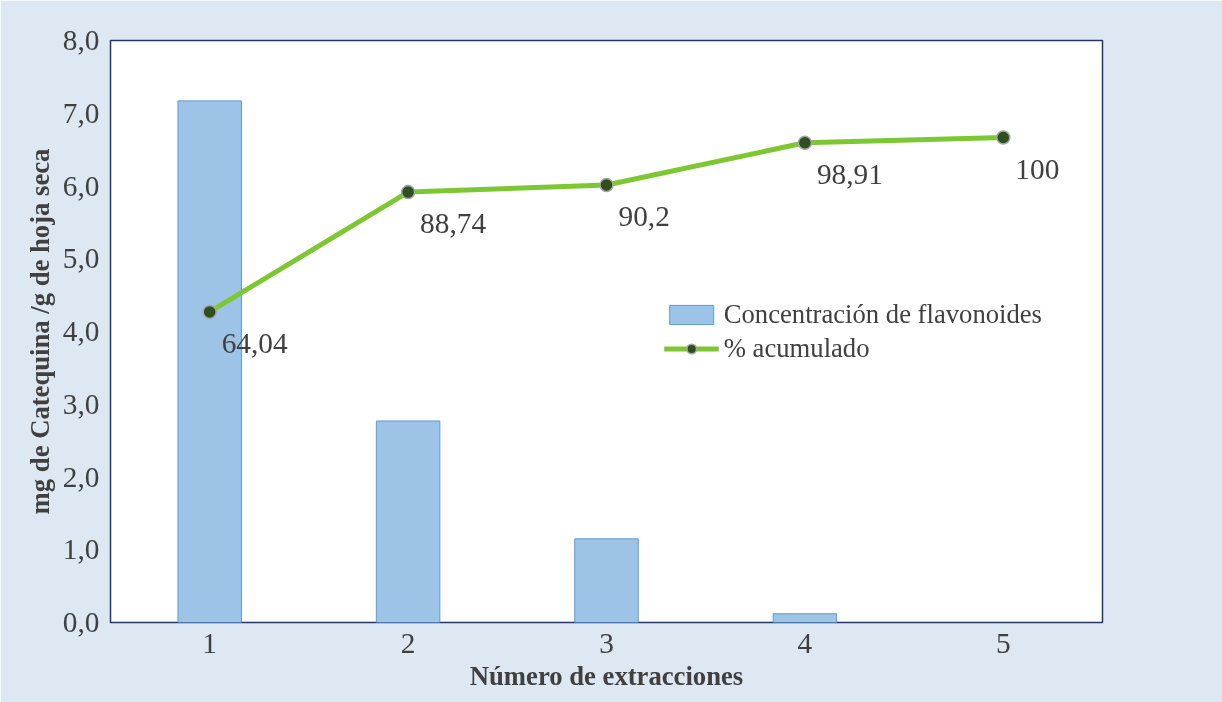 The width and height of the screenshot is (1222, 702). What do you see at coordinates (81, 40) in the screenshot?
I see `y-tick-label: 8,0` at bounding box center [81, 40].